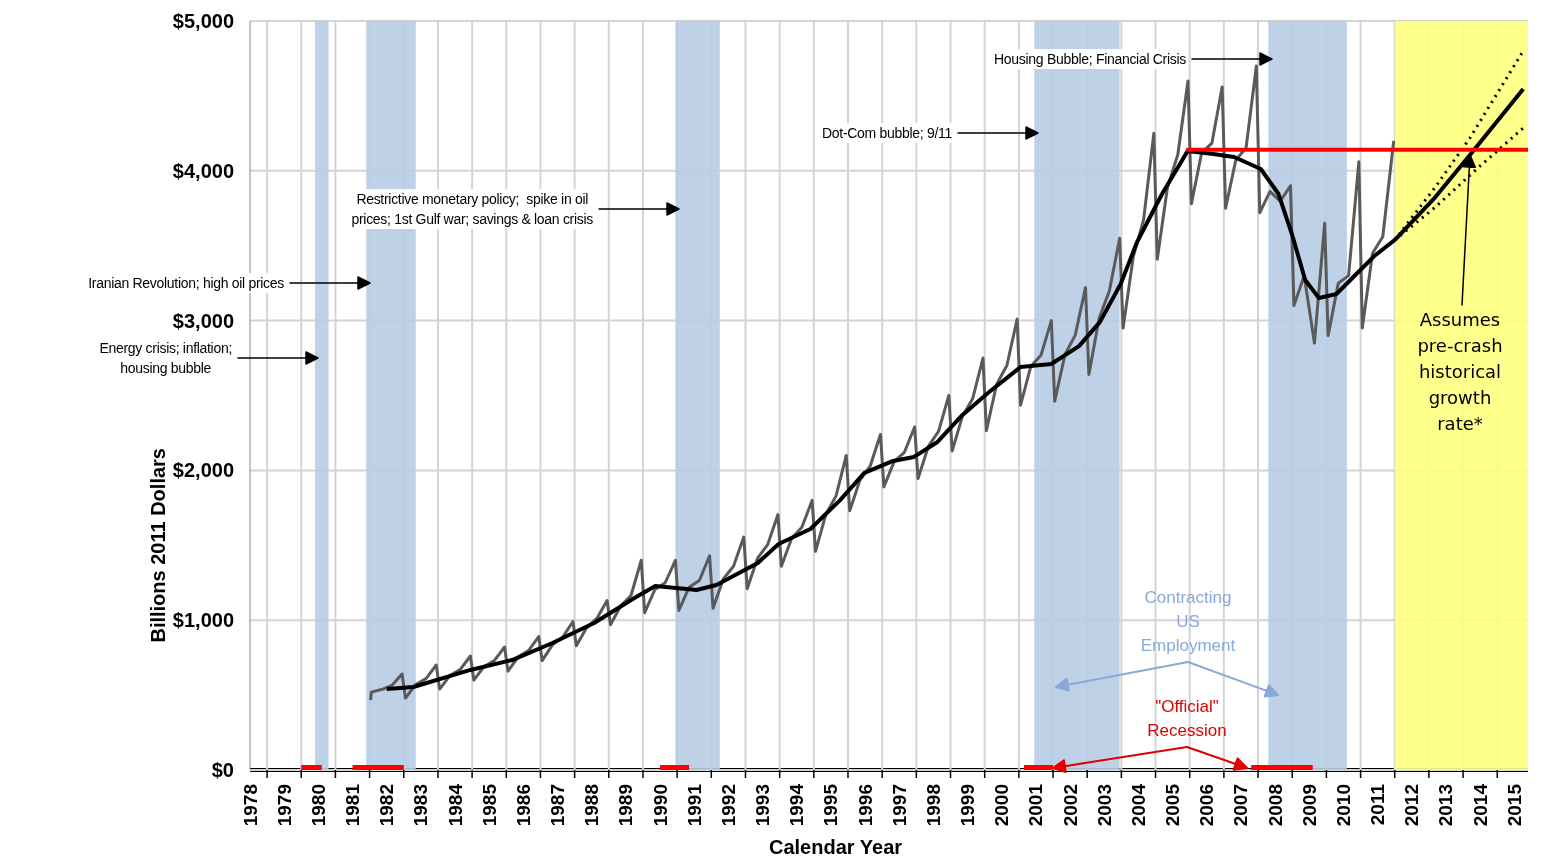 The width and height of the screenshot is (1544, 868). What do you see at coordinates (387, 805) in the screenshot?
I see `x-tick-label: 1982` at bounding box center [387, 805].